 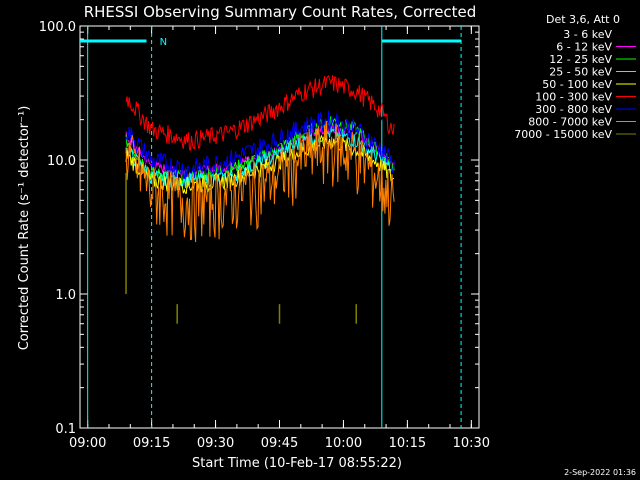 I want to click on timestamp: 2-Sep-2022 01:36, so click(x=600, y=472).